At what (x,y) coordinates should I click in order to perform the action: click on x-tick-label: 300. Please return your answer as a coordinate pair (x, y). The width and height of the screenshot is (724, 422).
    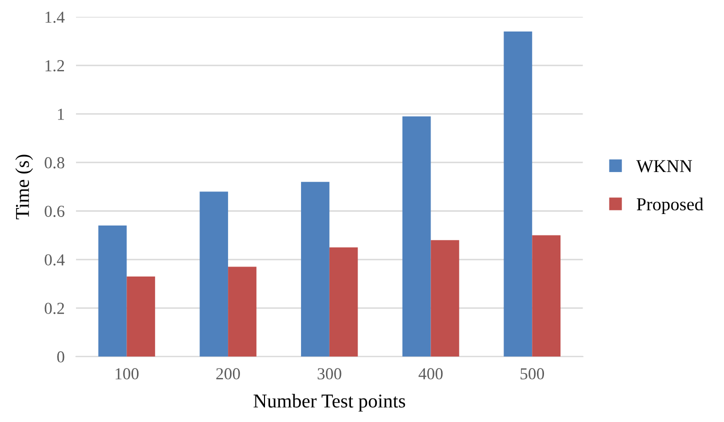
    Looking at the image, I should click on (330, 374).